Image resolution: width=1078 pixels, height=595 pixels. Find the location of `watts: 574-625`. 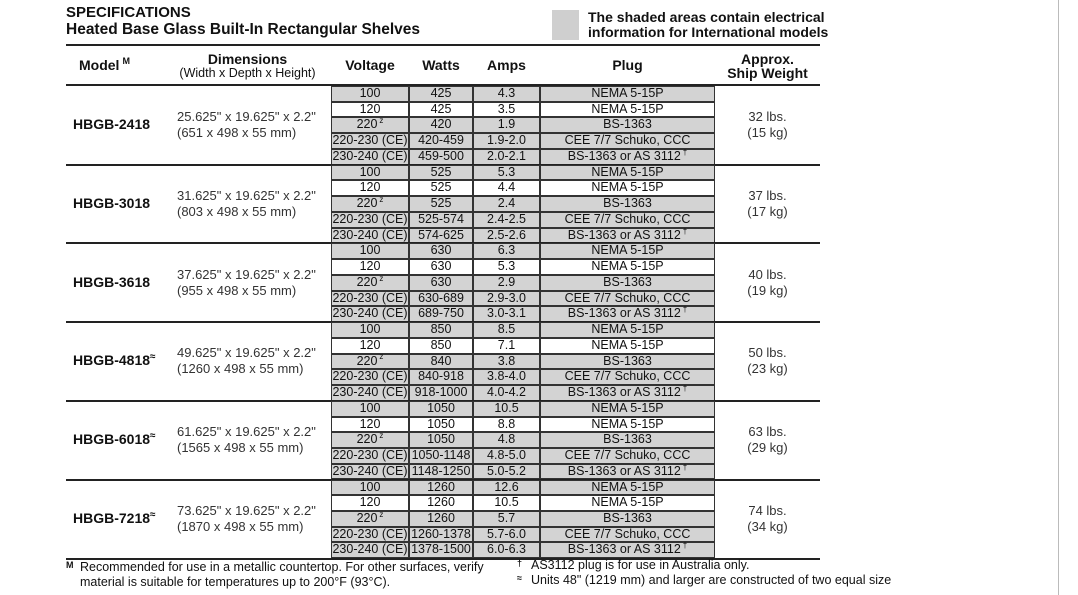

watts: 574-625 is located at coordinates (441, 234).